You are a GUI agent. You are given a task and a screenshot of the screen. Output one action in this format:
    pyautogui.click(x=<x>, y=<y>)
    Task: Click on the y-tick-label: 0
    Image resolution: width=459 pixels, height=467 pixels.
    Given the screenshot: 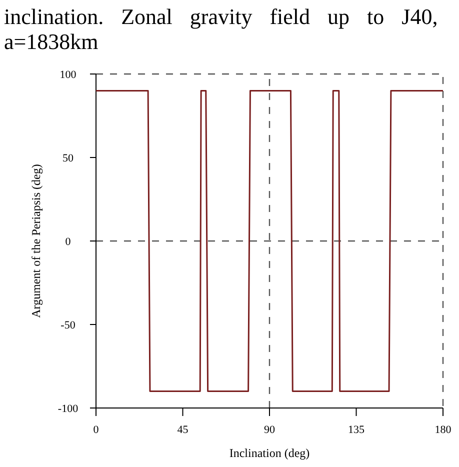 What is the action you would take?
    pyautogui.click(x=68, y=242)
    